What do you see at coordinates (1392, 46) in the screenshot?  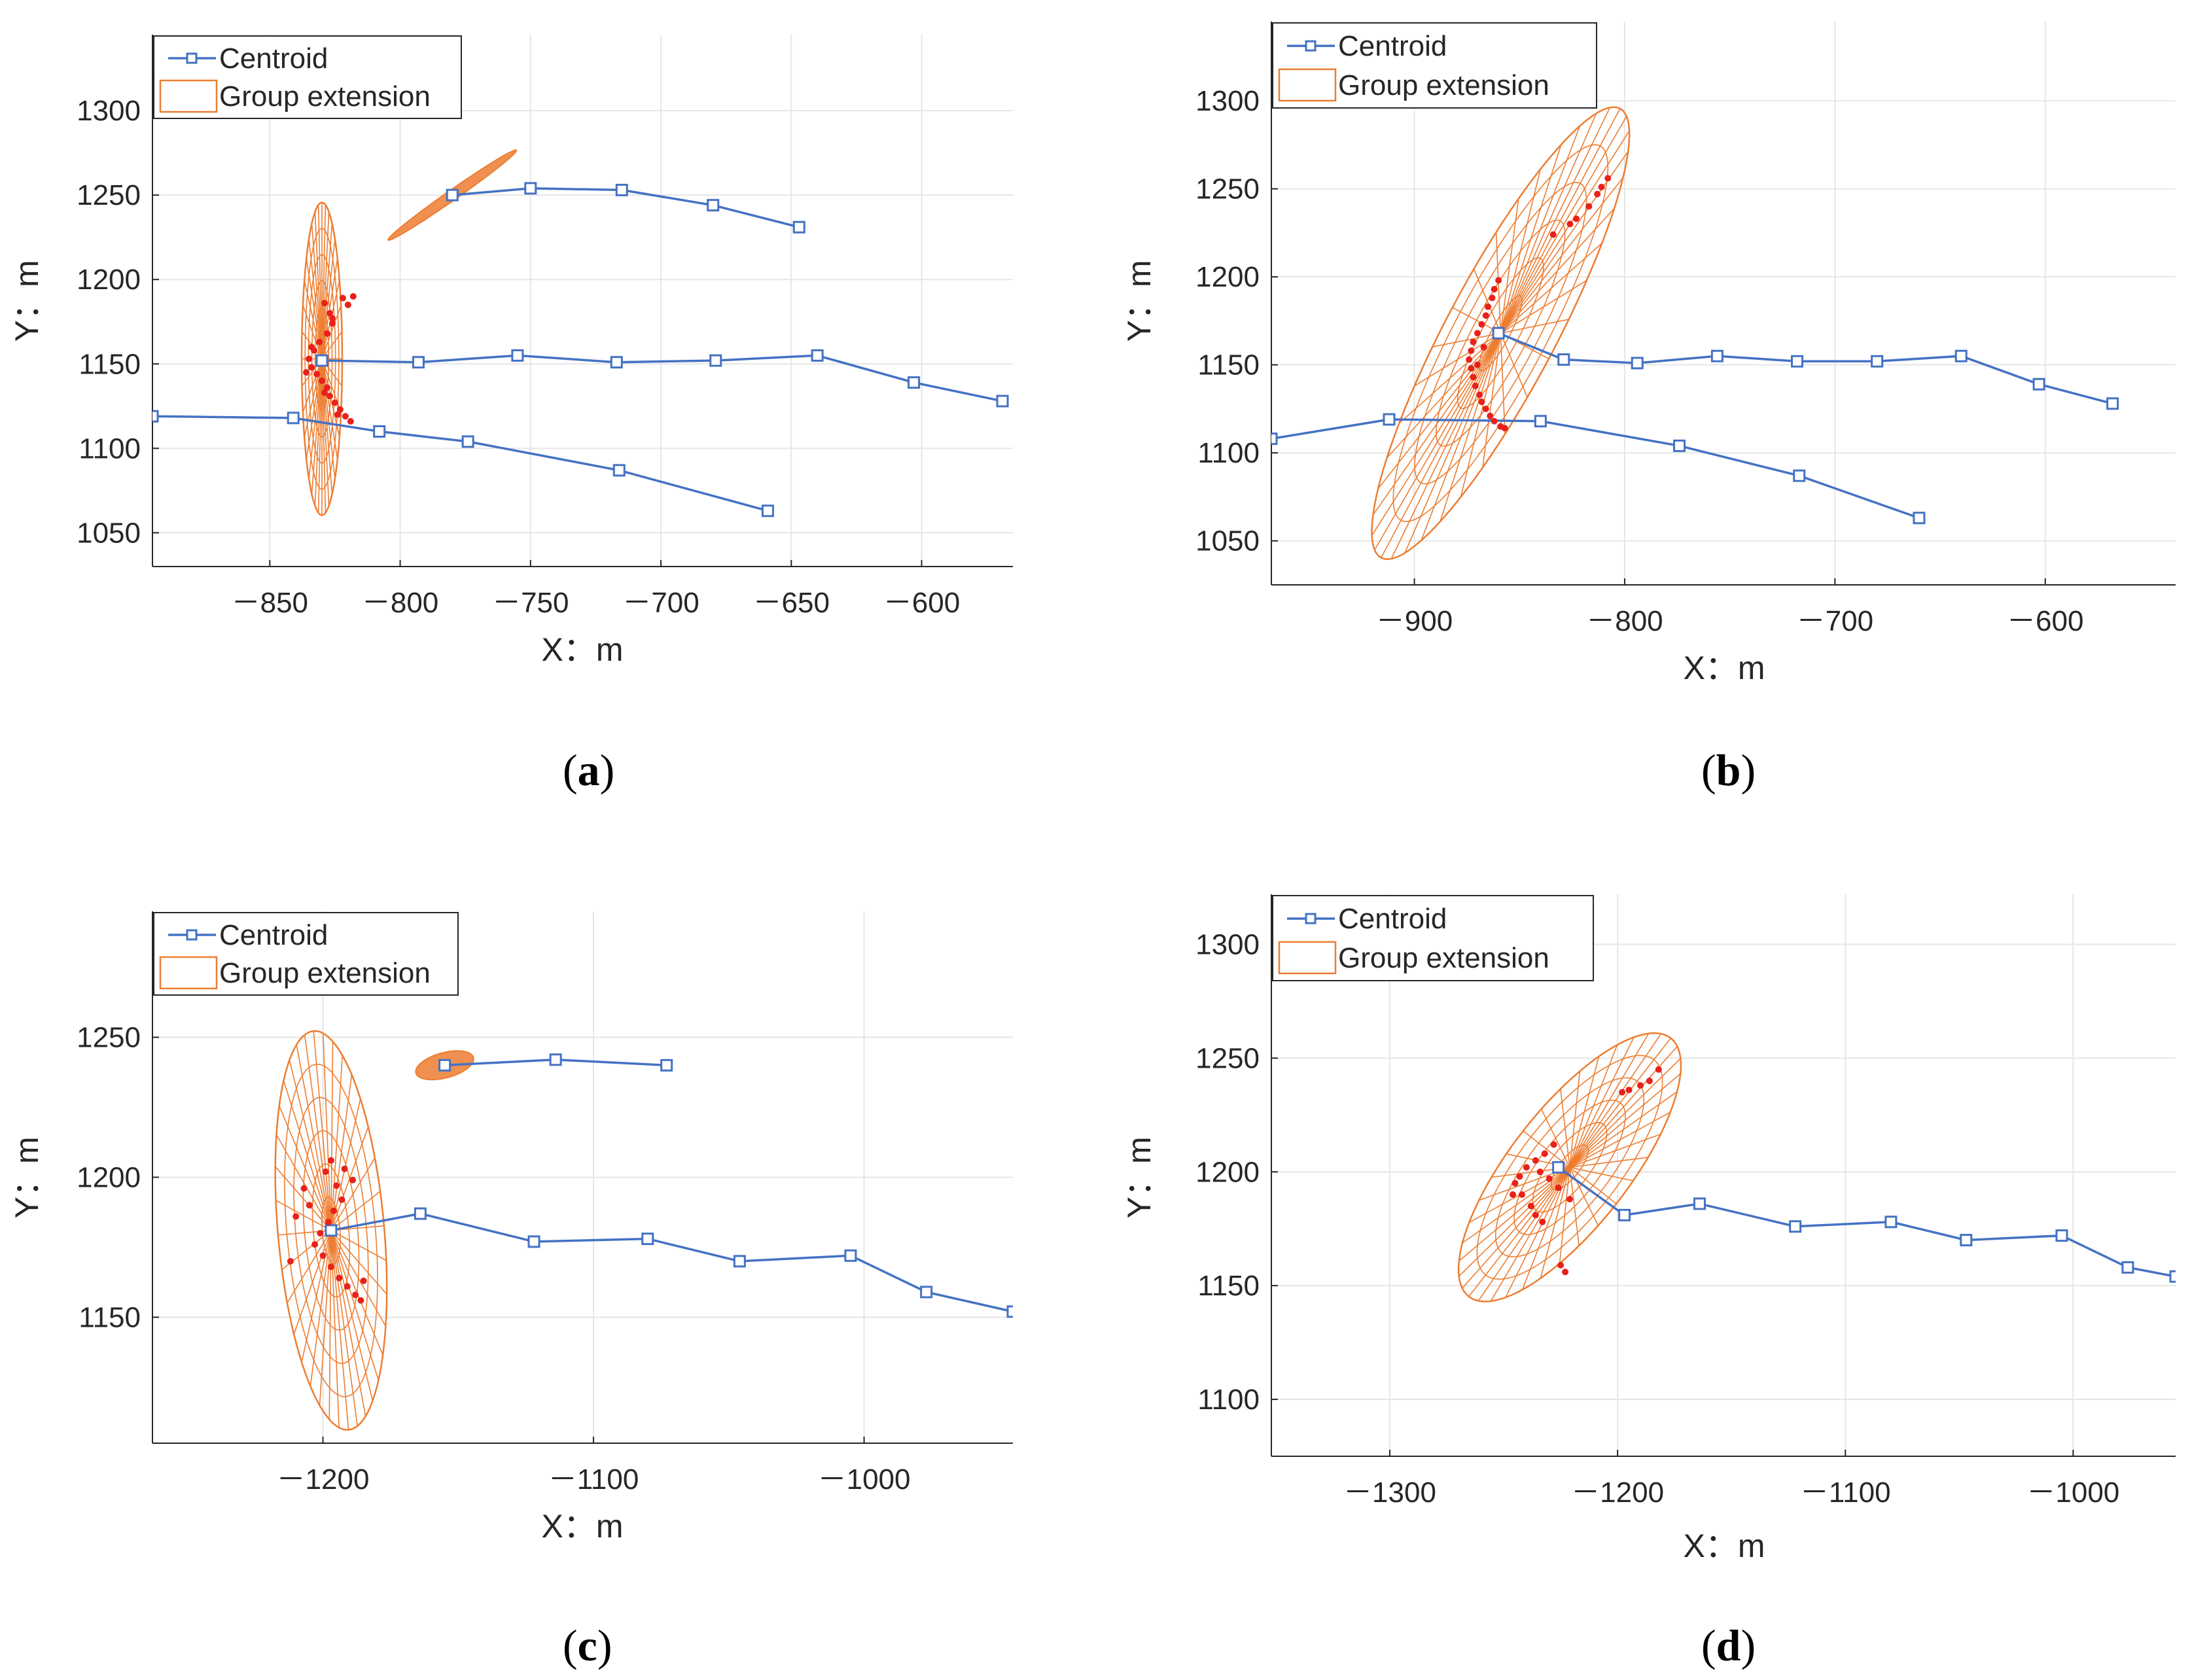 I see `legend-label-centroid: Centroid` at bounding box center [1392, 46].